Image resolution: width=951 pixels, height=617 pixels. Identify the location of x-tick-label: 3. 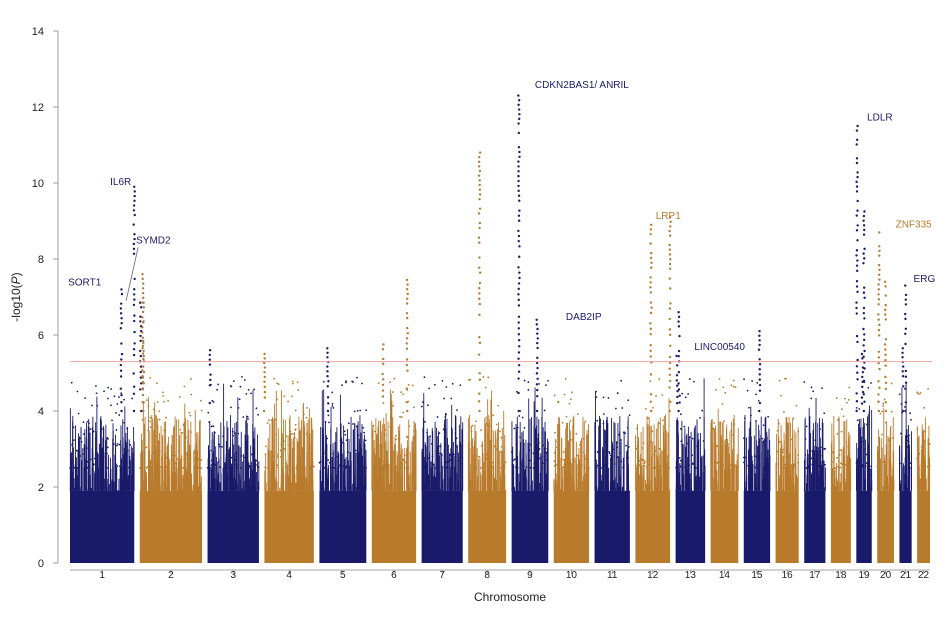
(233, 575).